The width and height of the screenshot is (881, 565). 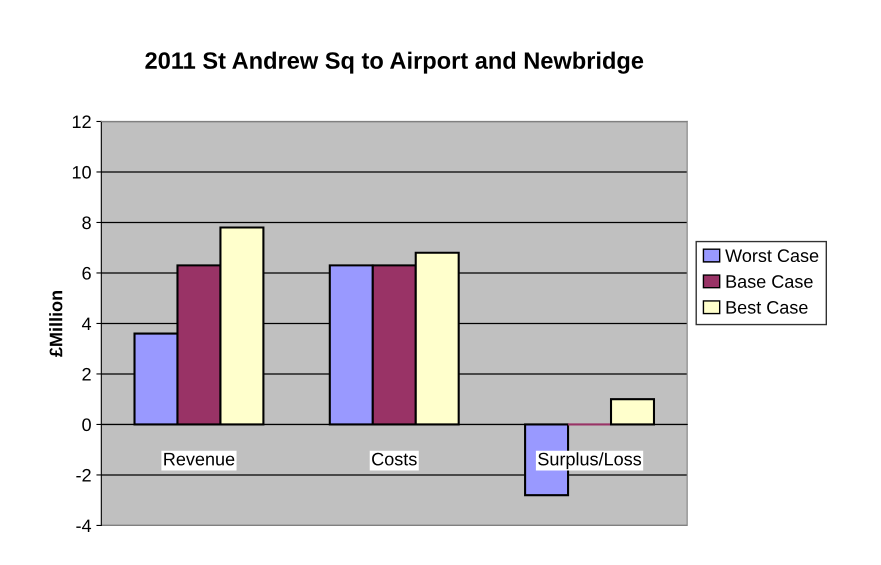 What do you see at coordinates (86, 223) in the screenshot?
I see `y-tick-label: 8` at bounding box center [86, 223].